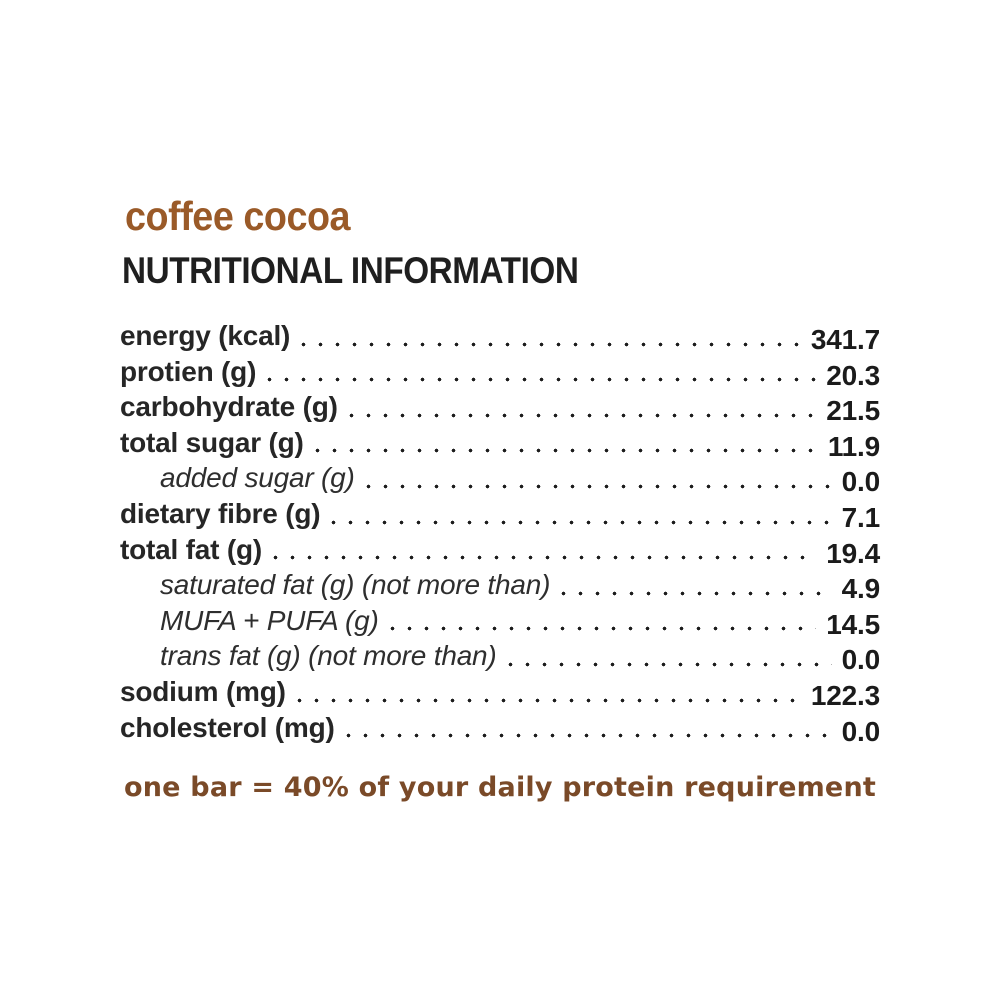 This screenshot has width=1000, height=1000. Describe the element at coordinates (861, 589) in the screenshot. I see `row-value: 4.9` at that location.